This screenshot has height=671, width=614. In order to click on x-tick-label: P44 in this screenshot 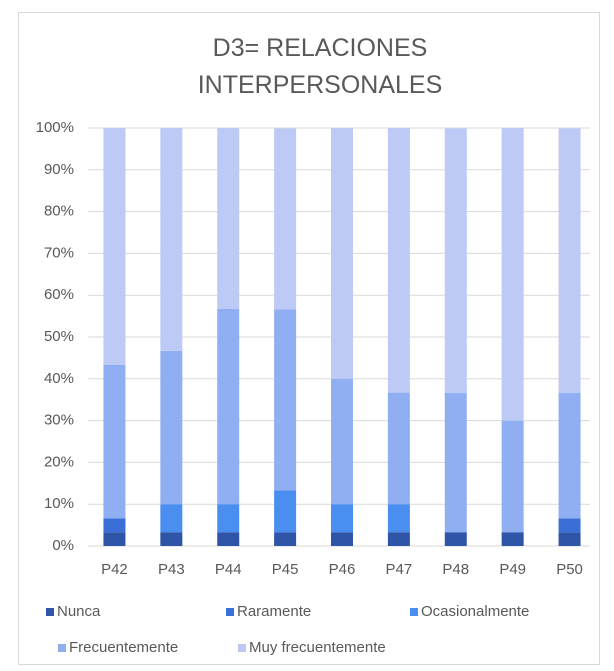, I will do `click(228, 569)`.